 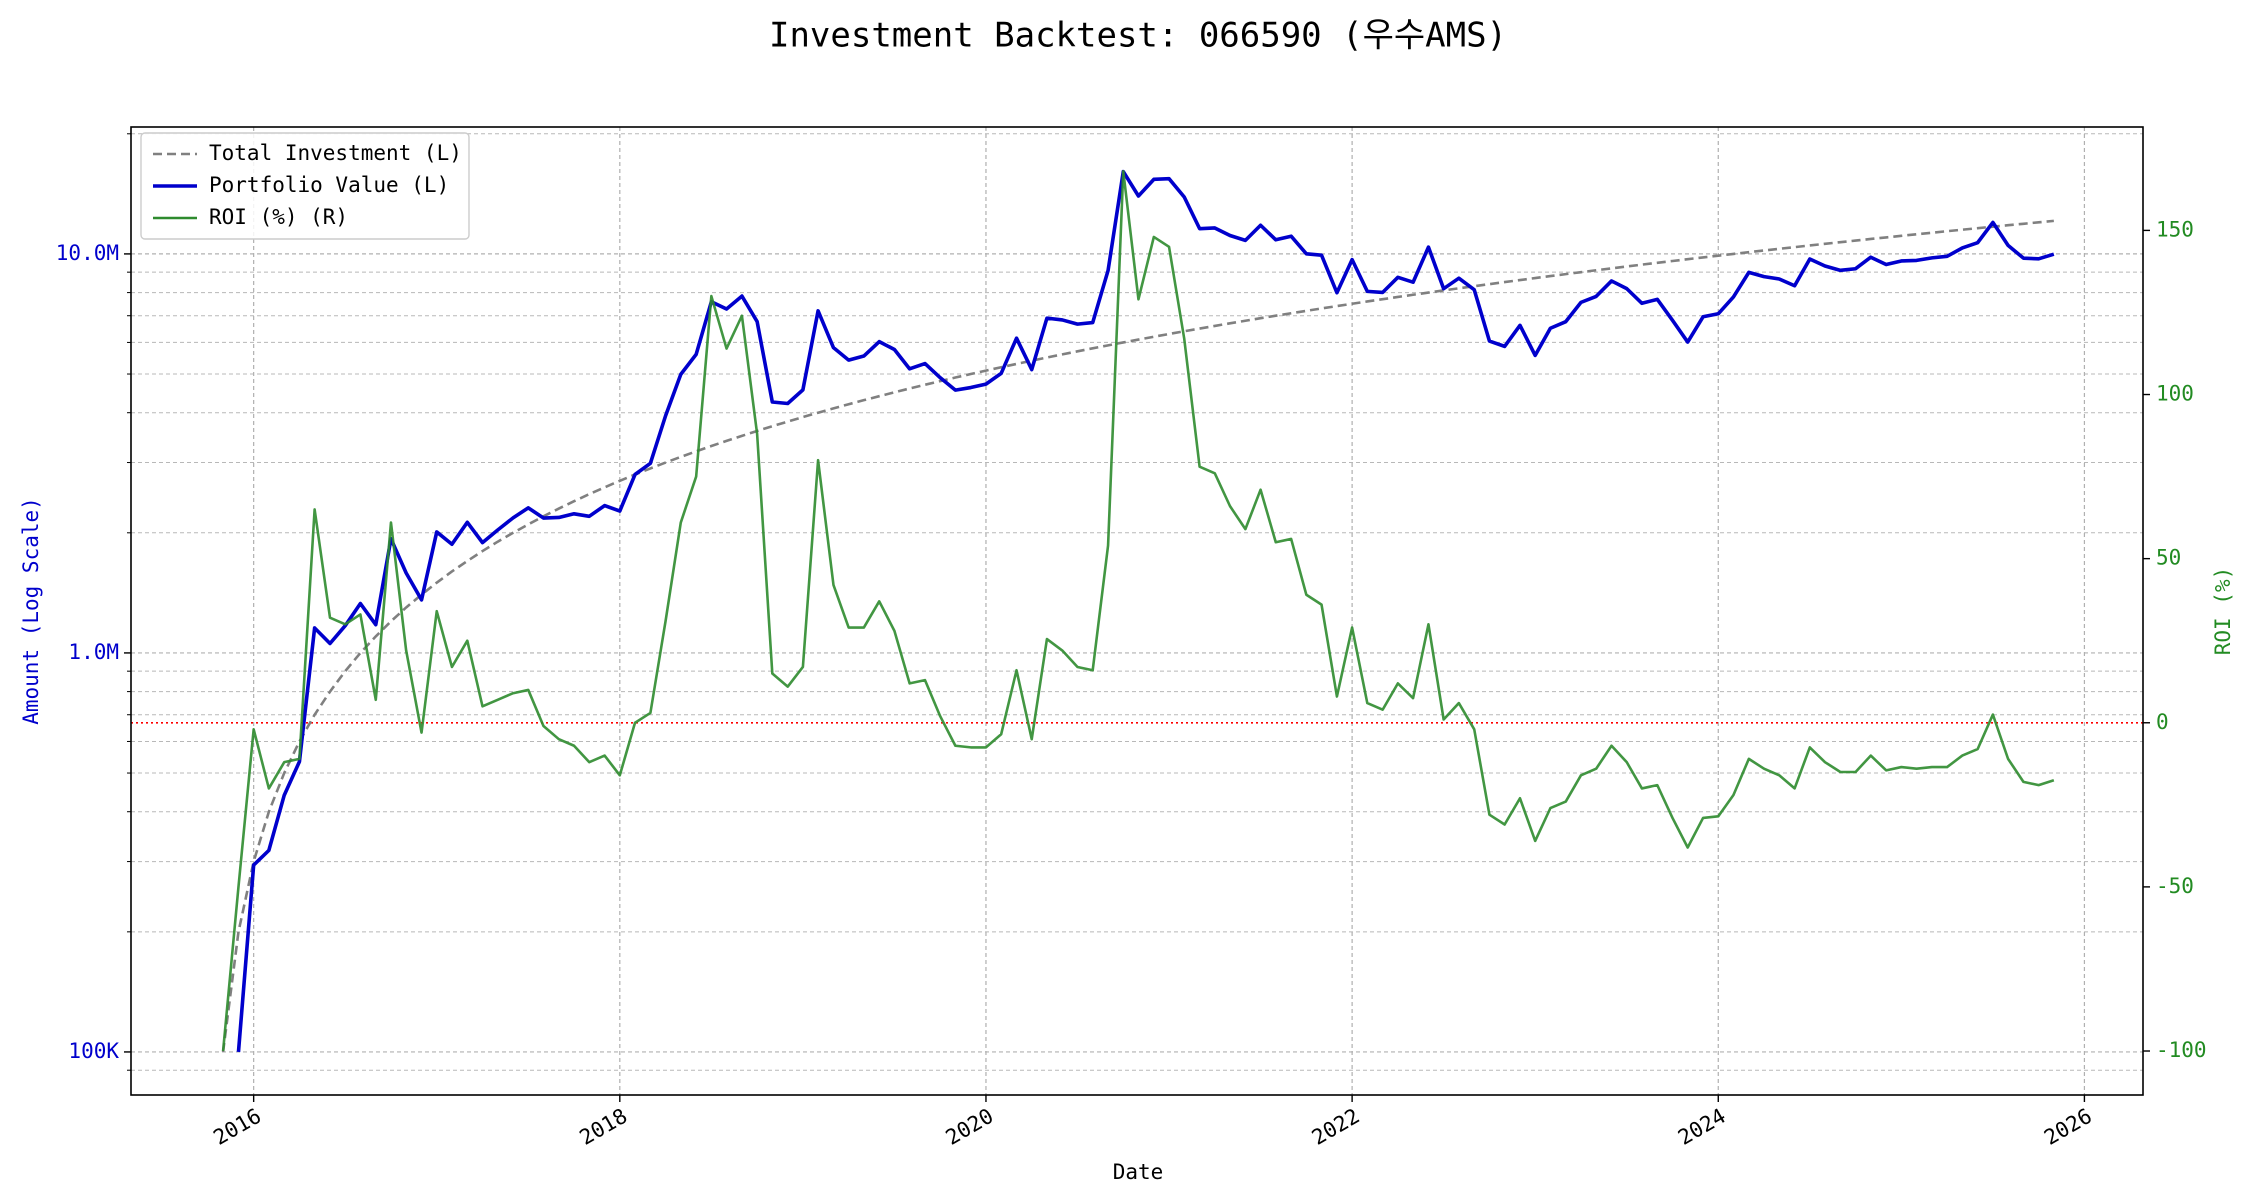 I want to click on y-tick-label: 10.0M, so click(x=87, y=253).